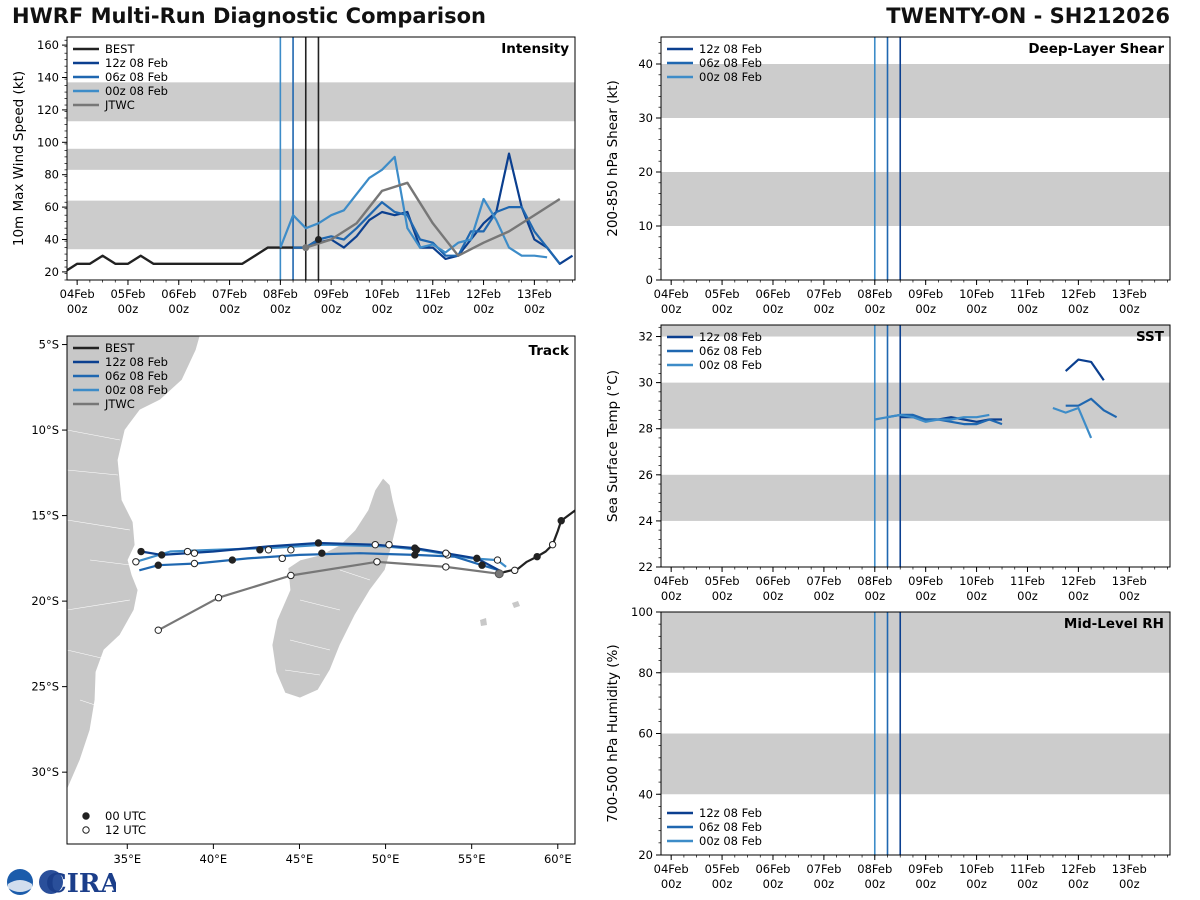  What do you see at coordinates (1114, 624) in the screenshot?
I see `rh-panel-title: Mid-Level RH` at bounding box center [1114, 624].